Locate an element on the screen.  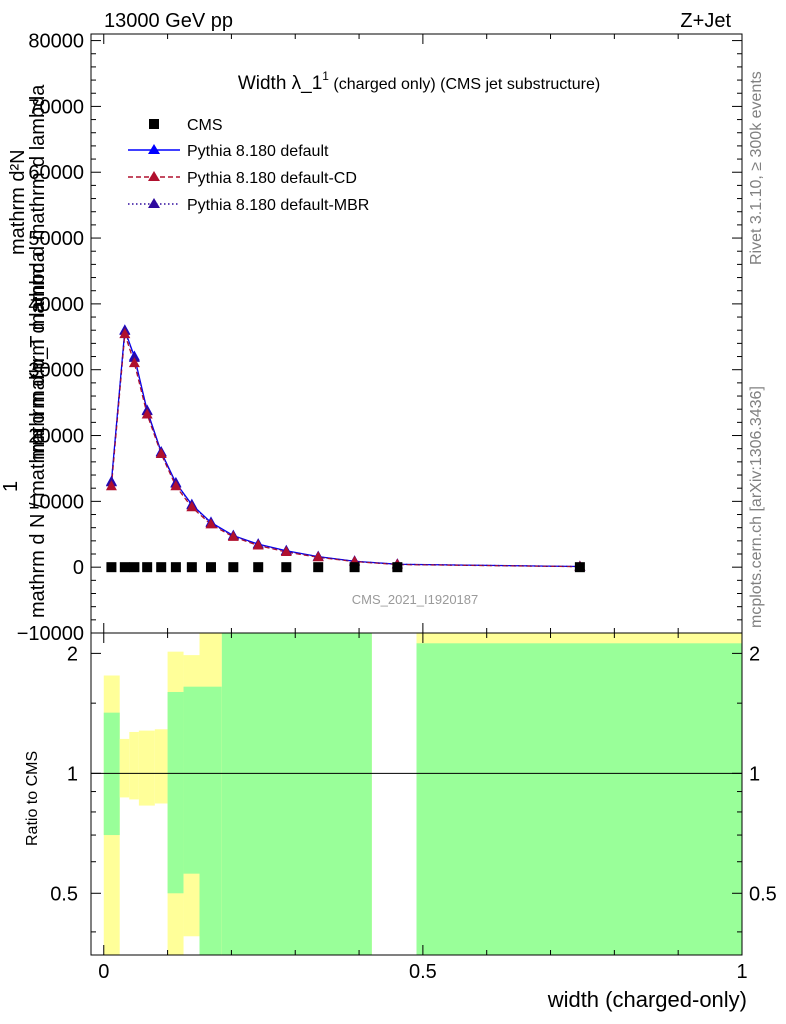
chart-title-main: Width λ_1 is located at coordinates (280, 83).